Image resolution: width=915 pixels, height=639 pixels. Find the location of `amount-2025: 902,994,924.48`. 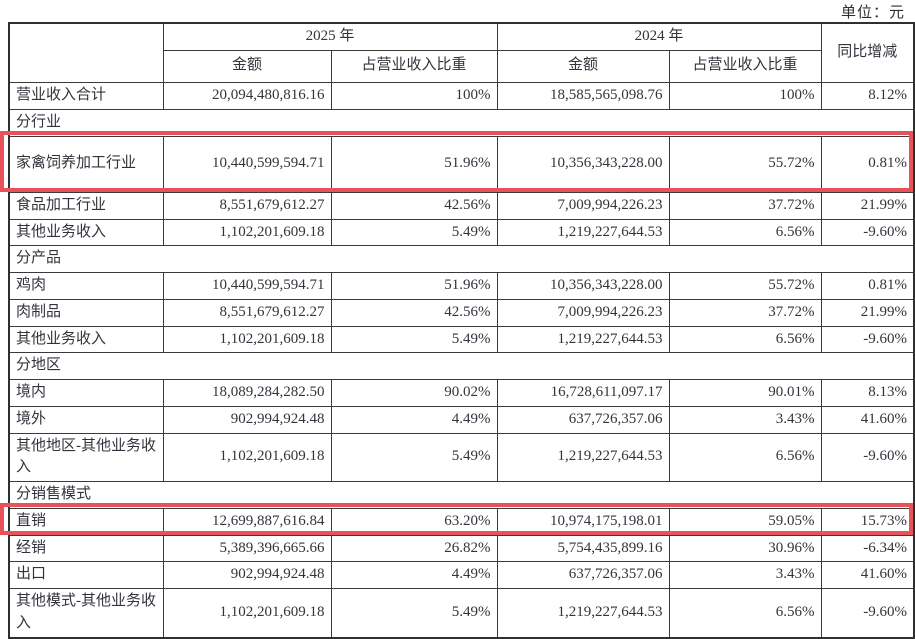

amount-2025: 902,994,924.48 is located at coordinates (247, 419).